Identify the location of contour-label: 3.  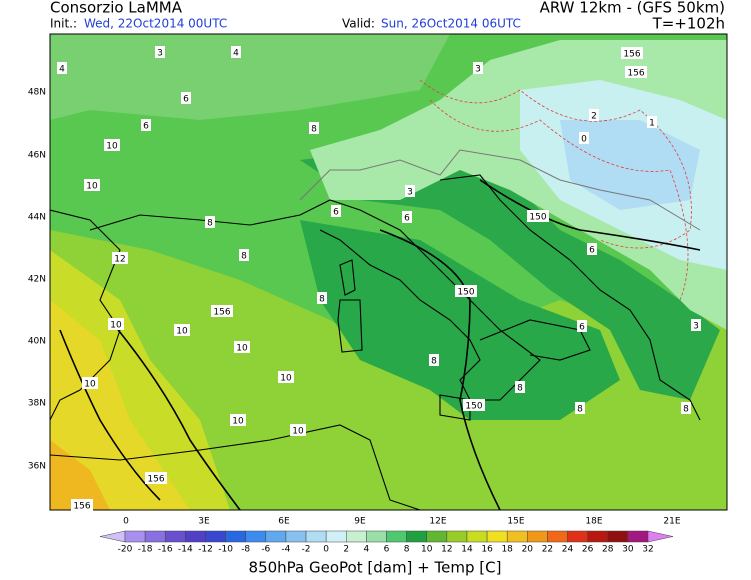
(478, 70).